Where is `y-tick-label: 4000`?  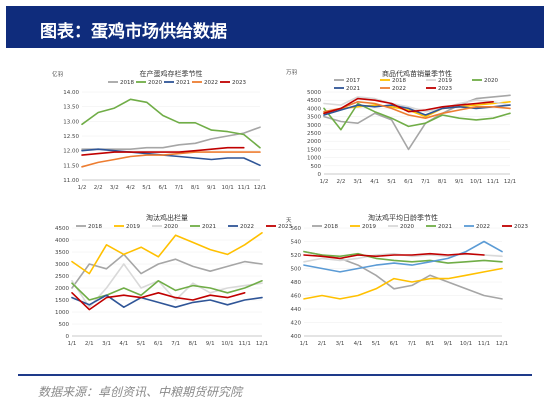
y-tick-label: 4000 is located at coordinates (314, 109).